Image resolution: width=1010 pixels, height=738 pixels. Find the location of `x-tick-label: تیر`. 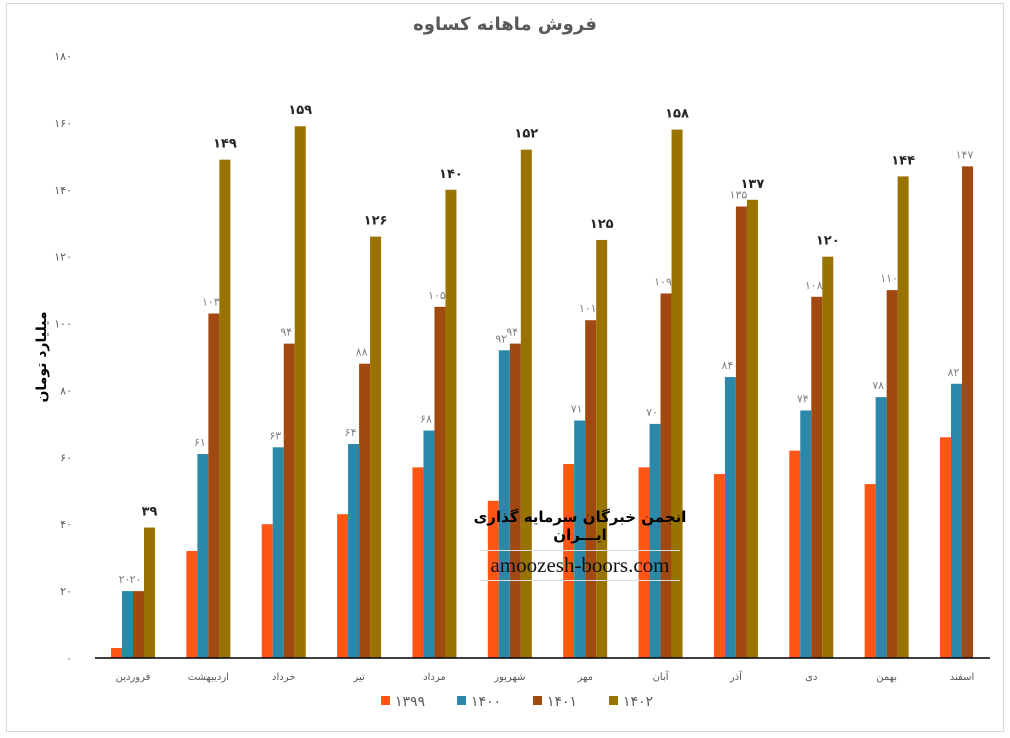

x-tick-label: تیر is located at coordinates (358, 677).